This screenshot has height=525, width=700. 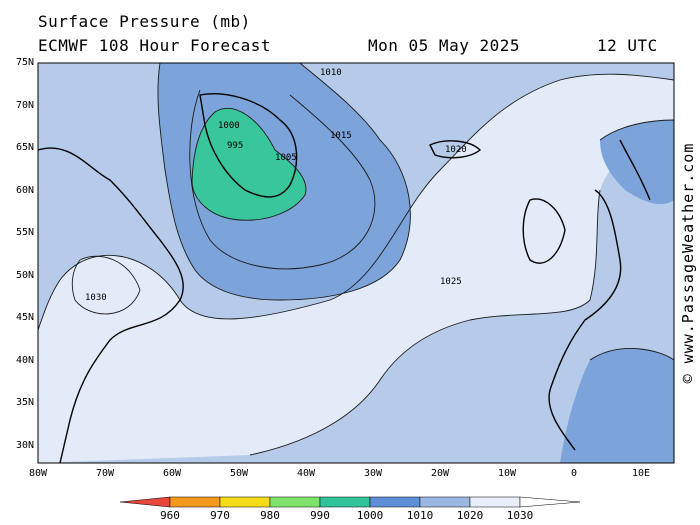 I want to click on site-credit-text: © www.PassageWeather.com, so click(x=688, y=263).